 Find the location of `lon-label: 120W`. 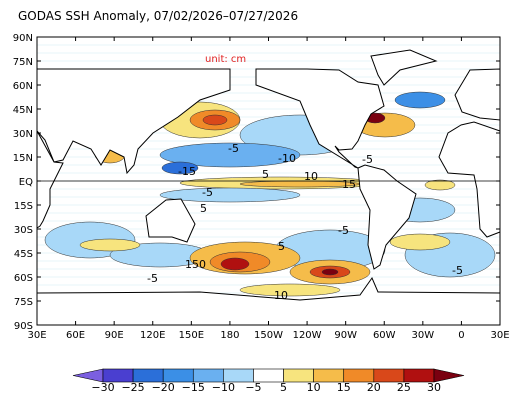

lon-label: 120W is located at coordinates (307, 335).